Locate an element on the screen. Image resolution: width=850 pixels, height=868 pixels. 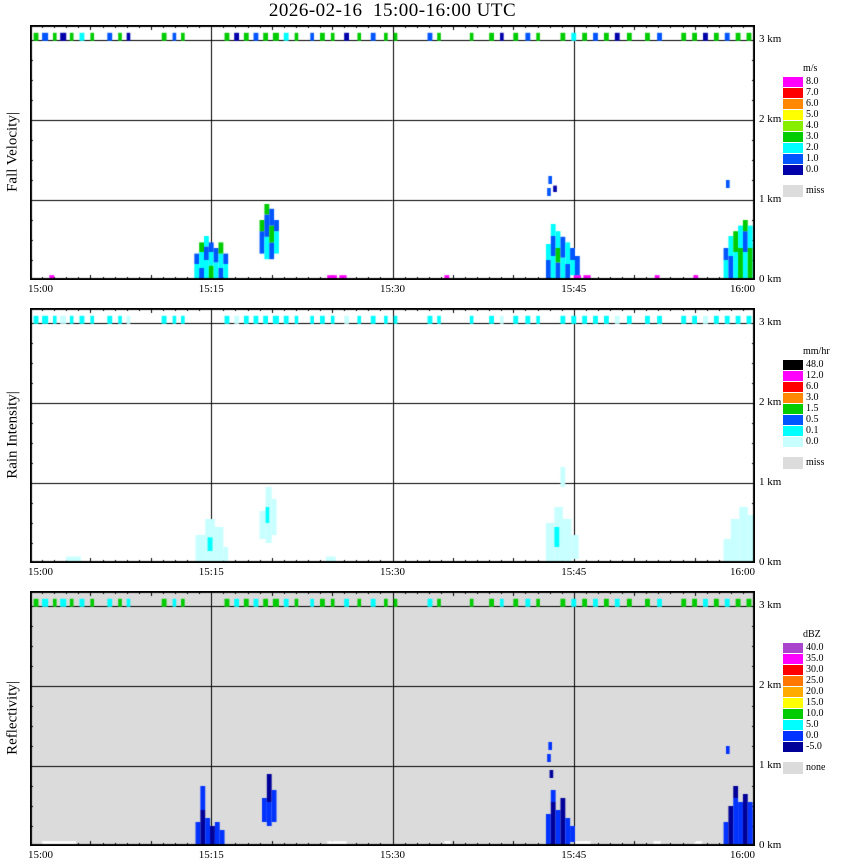
legend-entry: 0.1 is located at coordinates (806, 430).